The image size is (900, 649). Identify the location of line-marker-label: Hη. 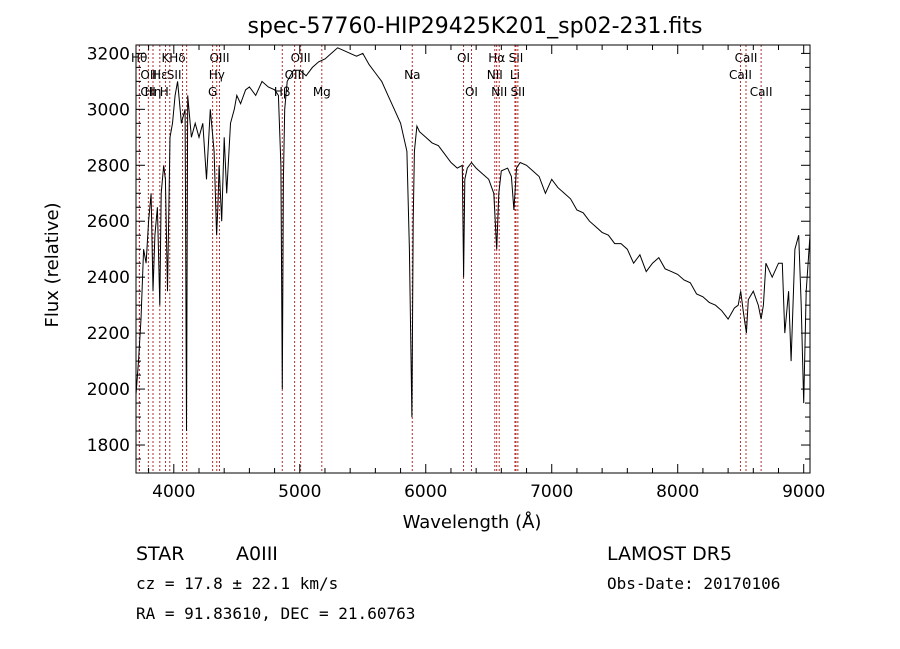
(153, 92).